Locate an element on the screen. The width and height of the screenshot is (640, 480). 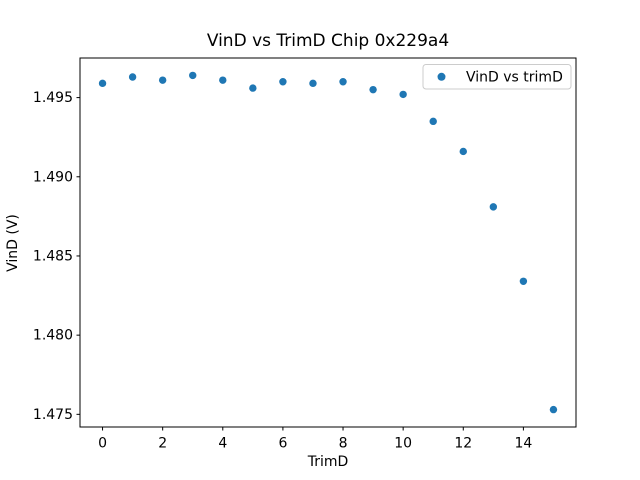
x-axis-label: TrimD is located at coordinates (328, 462).